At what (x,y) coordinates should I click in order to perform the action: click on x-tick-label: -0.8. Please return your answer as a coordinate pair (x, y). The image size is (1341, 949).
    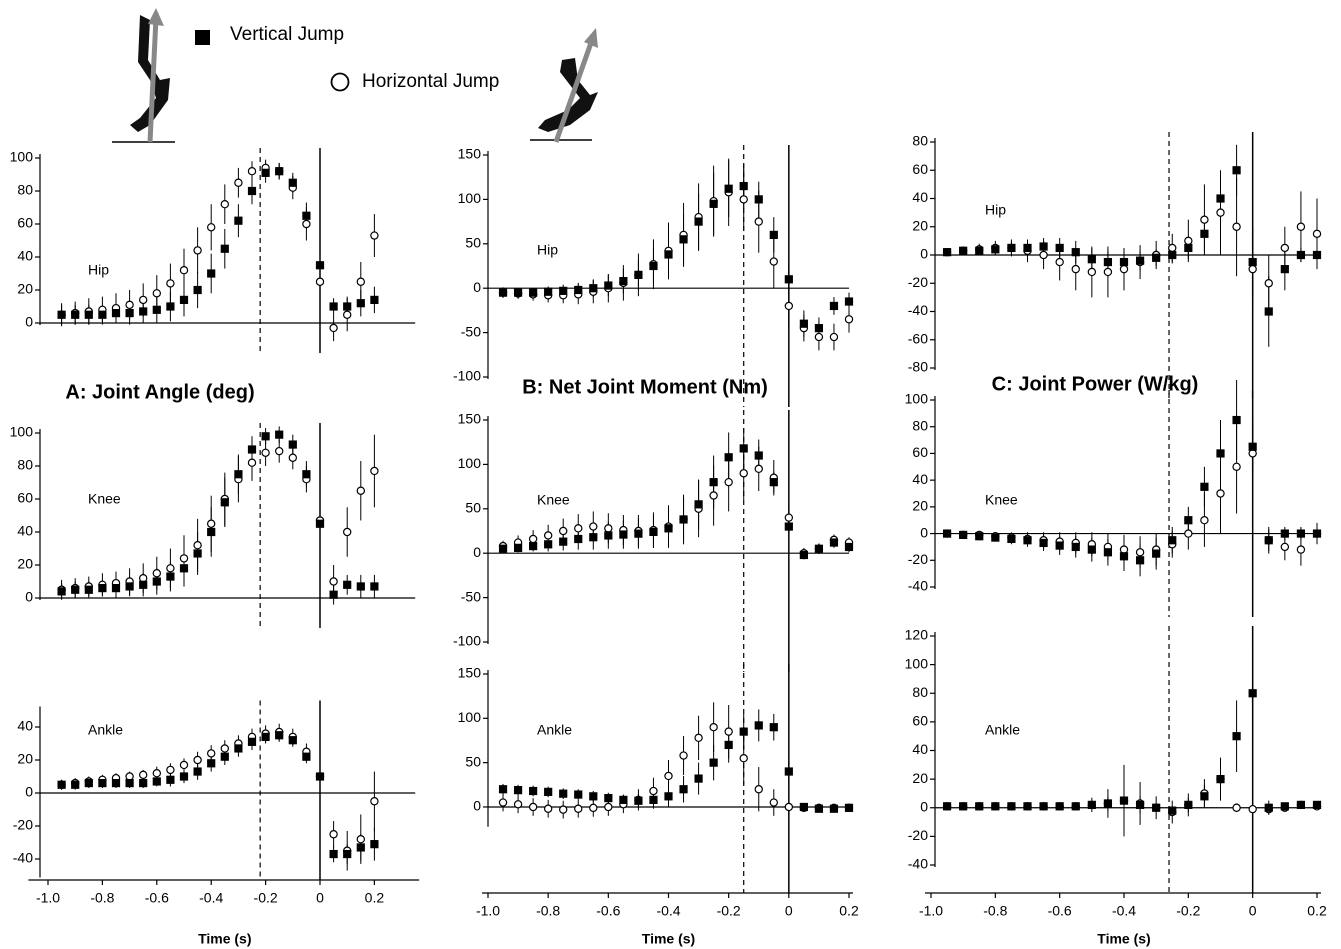
    Looking at the image, I should click on (548, 911).